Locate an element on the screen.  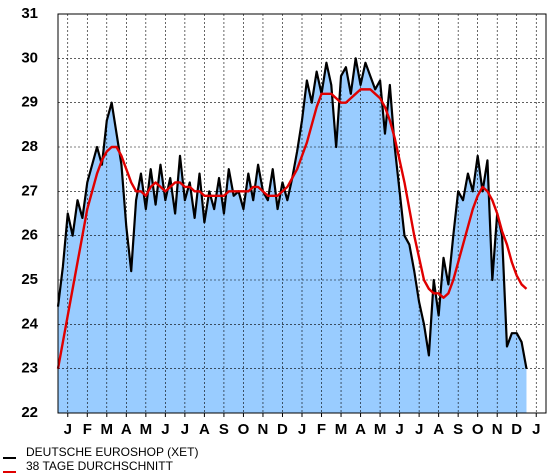
y-tick-label: 23 is located at coordinates (29, 368).